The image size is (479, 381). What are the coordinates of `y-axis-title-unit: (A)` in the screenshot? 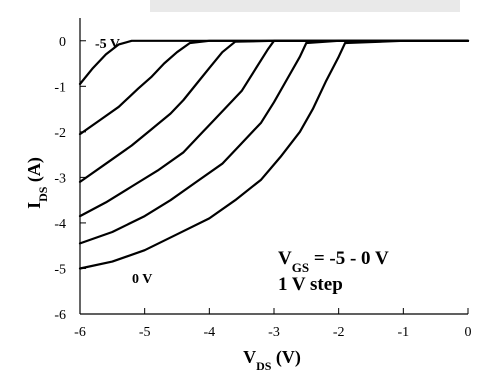 It's located at (34, 172).